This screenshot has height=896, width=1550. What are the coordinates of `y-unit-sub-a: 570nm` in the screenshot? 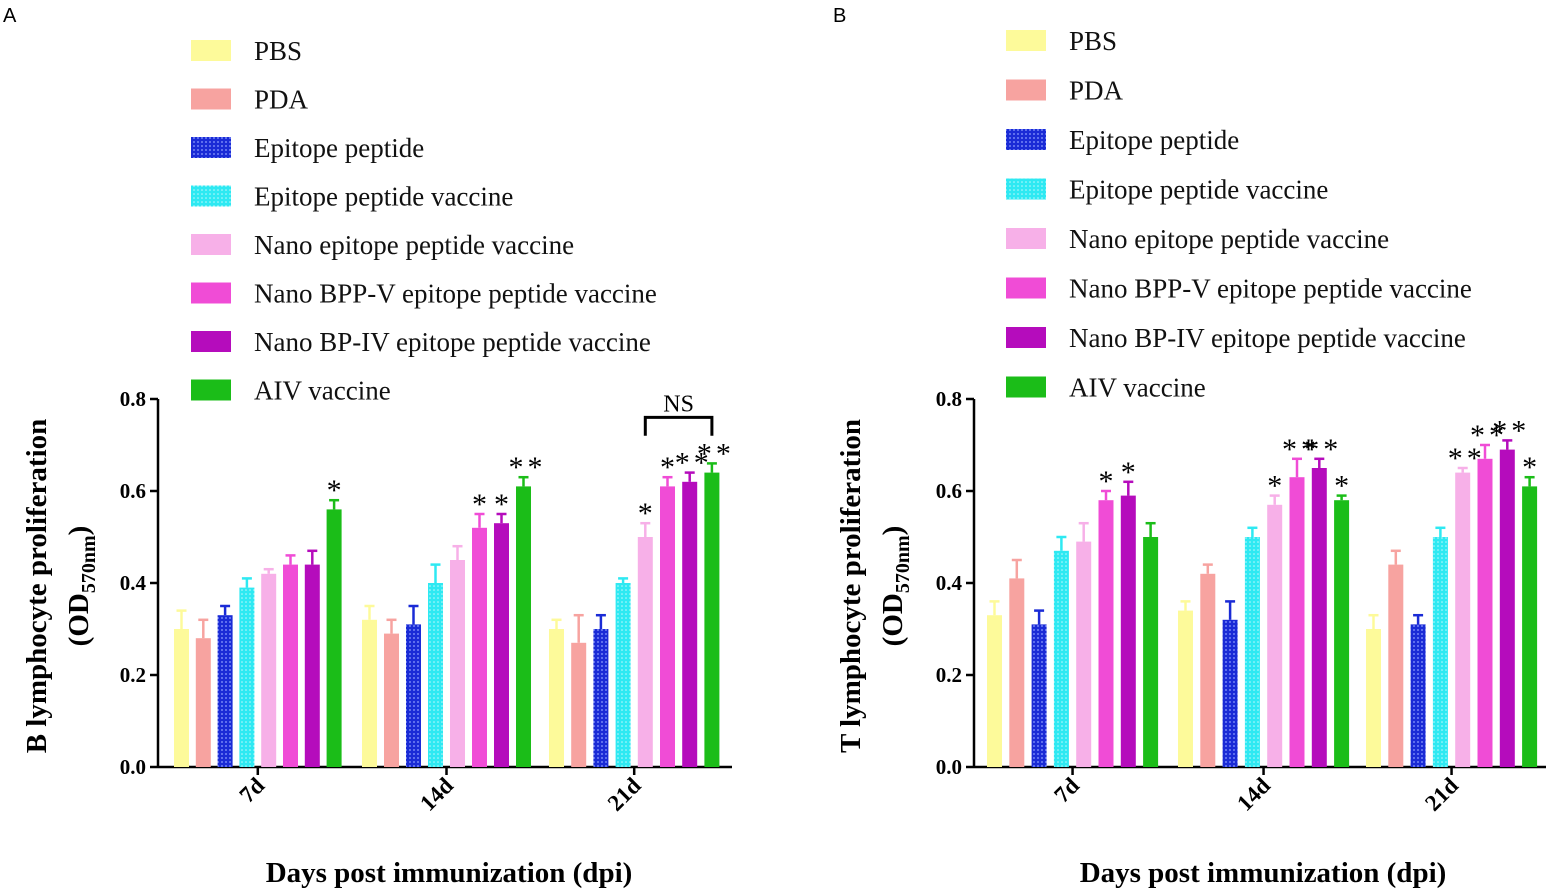 It's located at (89, 564).